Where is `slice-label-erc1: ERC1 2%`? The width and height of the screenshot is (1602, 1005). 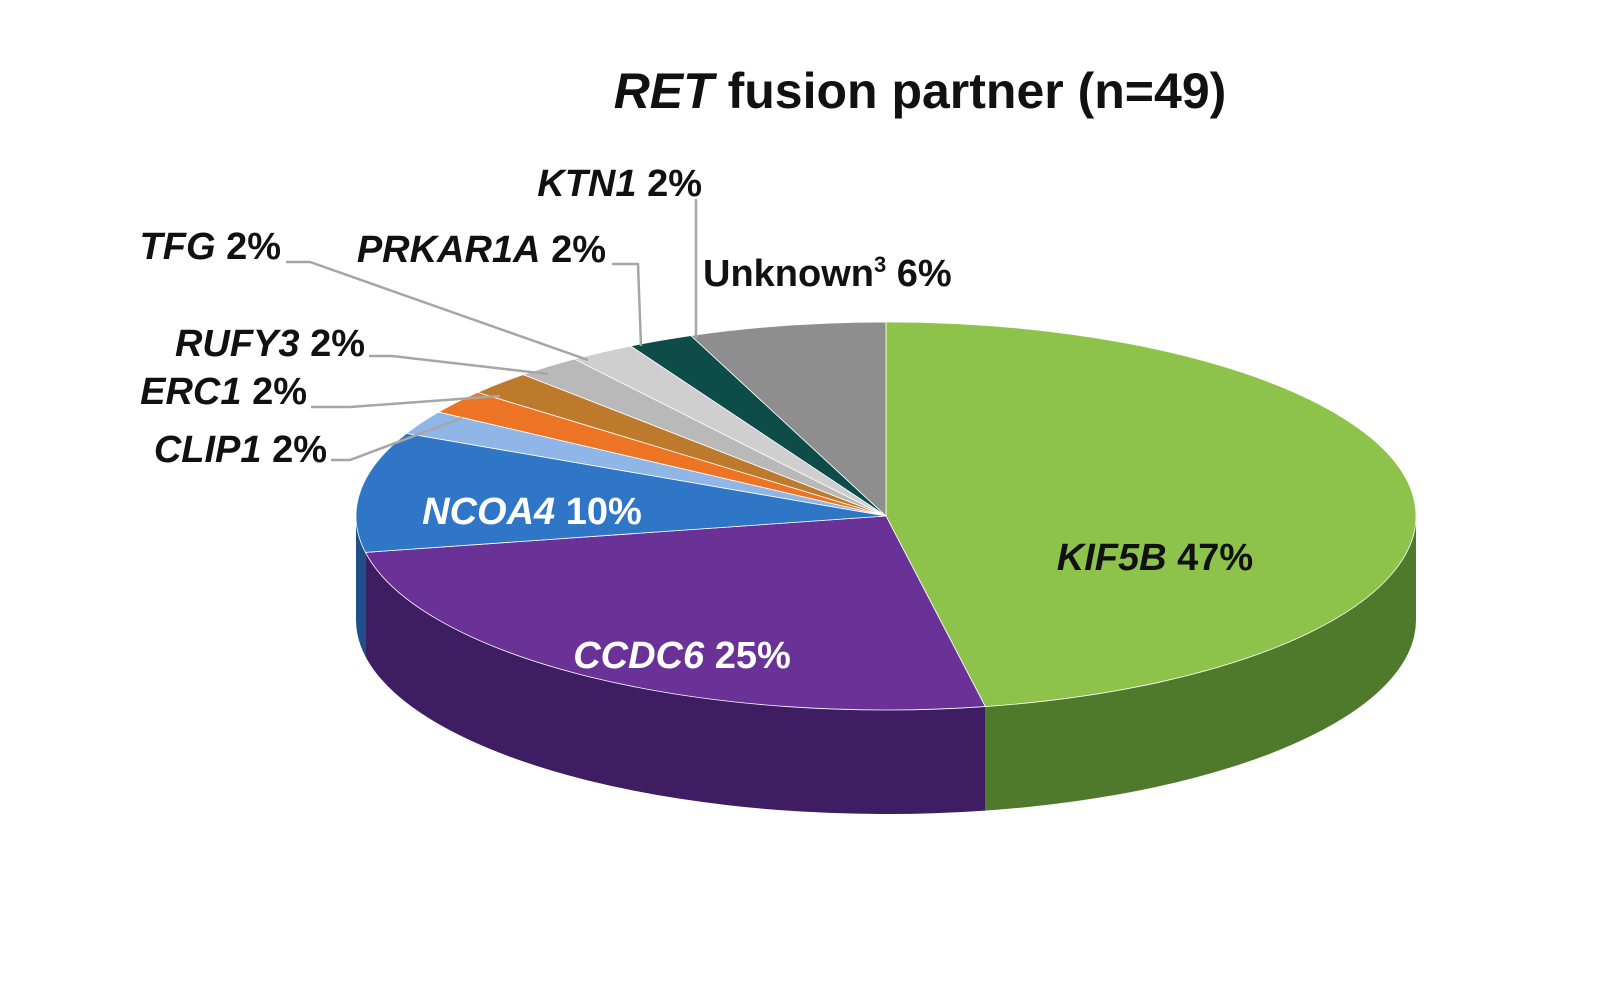
slice-label-erc1: ERC1 2% is located at coordinates (223, 392).